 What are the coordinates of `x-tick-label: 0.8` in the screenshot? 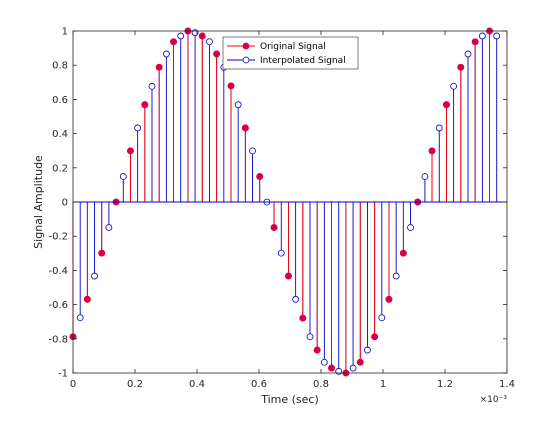 It's located at (321, 384).